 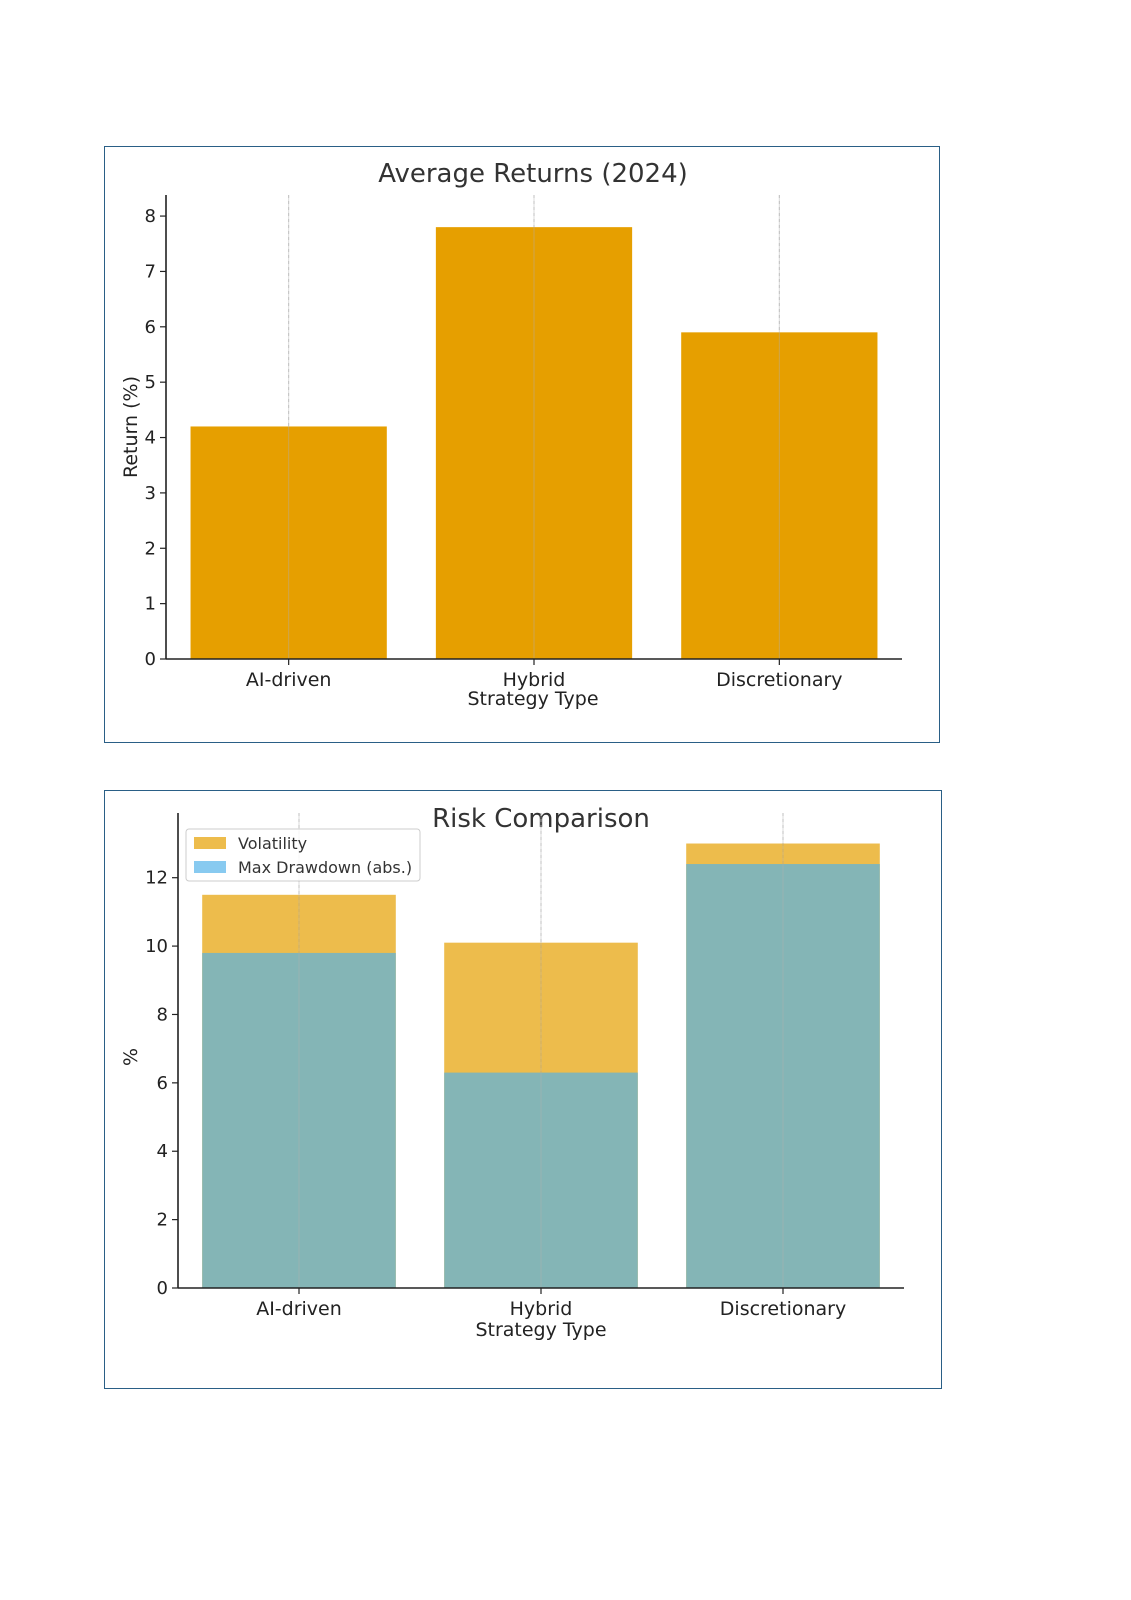 I want to click on y-tick-label: 7, so click(x=150, y=271).